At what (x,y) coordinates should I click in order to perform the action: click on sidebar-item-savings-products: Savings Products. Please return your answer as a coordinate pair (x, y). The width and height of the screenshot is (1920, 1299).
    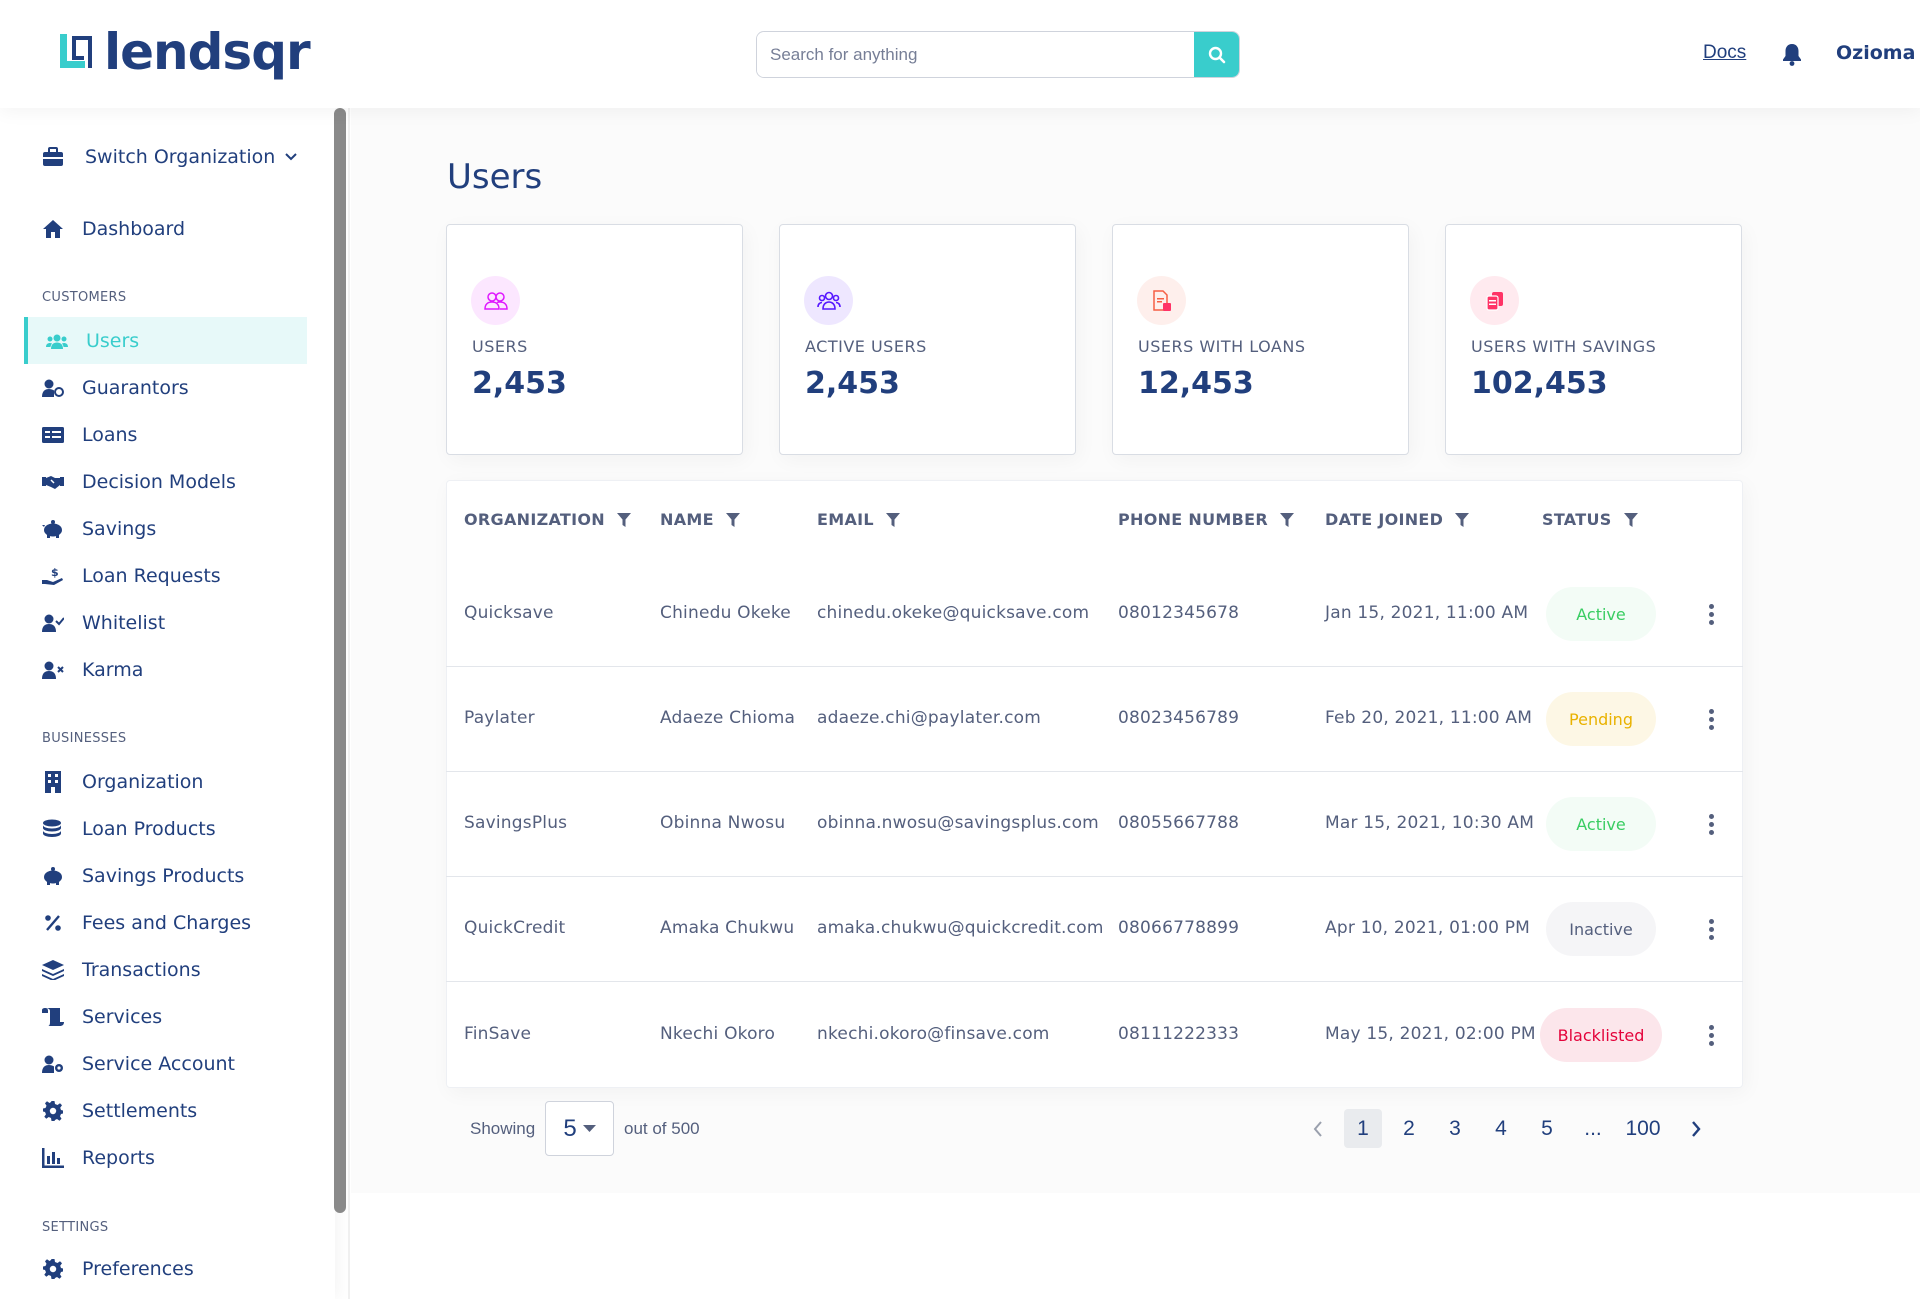
    Looking at the image, I should click on (143, 876).